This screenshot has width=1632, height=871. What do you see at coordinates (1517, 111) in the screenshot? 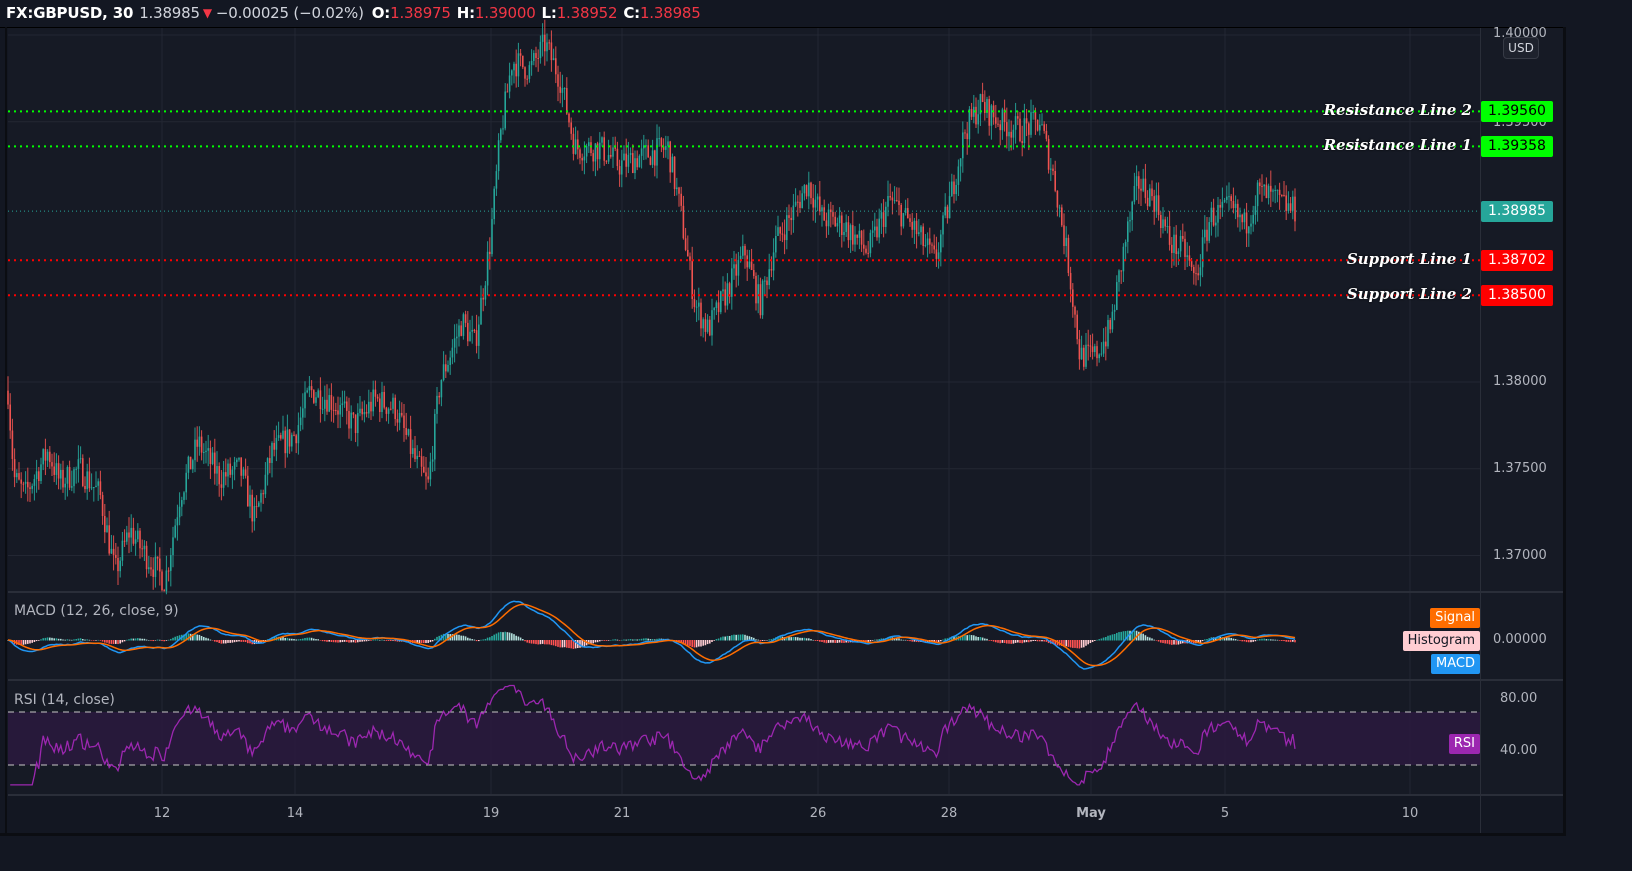
I see `resistance-line-2-price: 1.39560` at bounding box center [1517, 111].